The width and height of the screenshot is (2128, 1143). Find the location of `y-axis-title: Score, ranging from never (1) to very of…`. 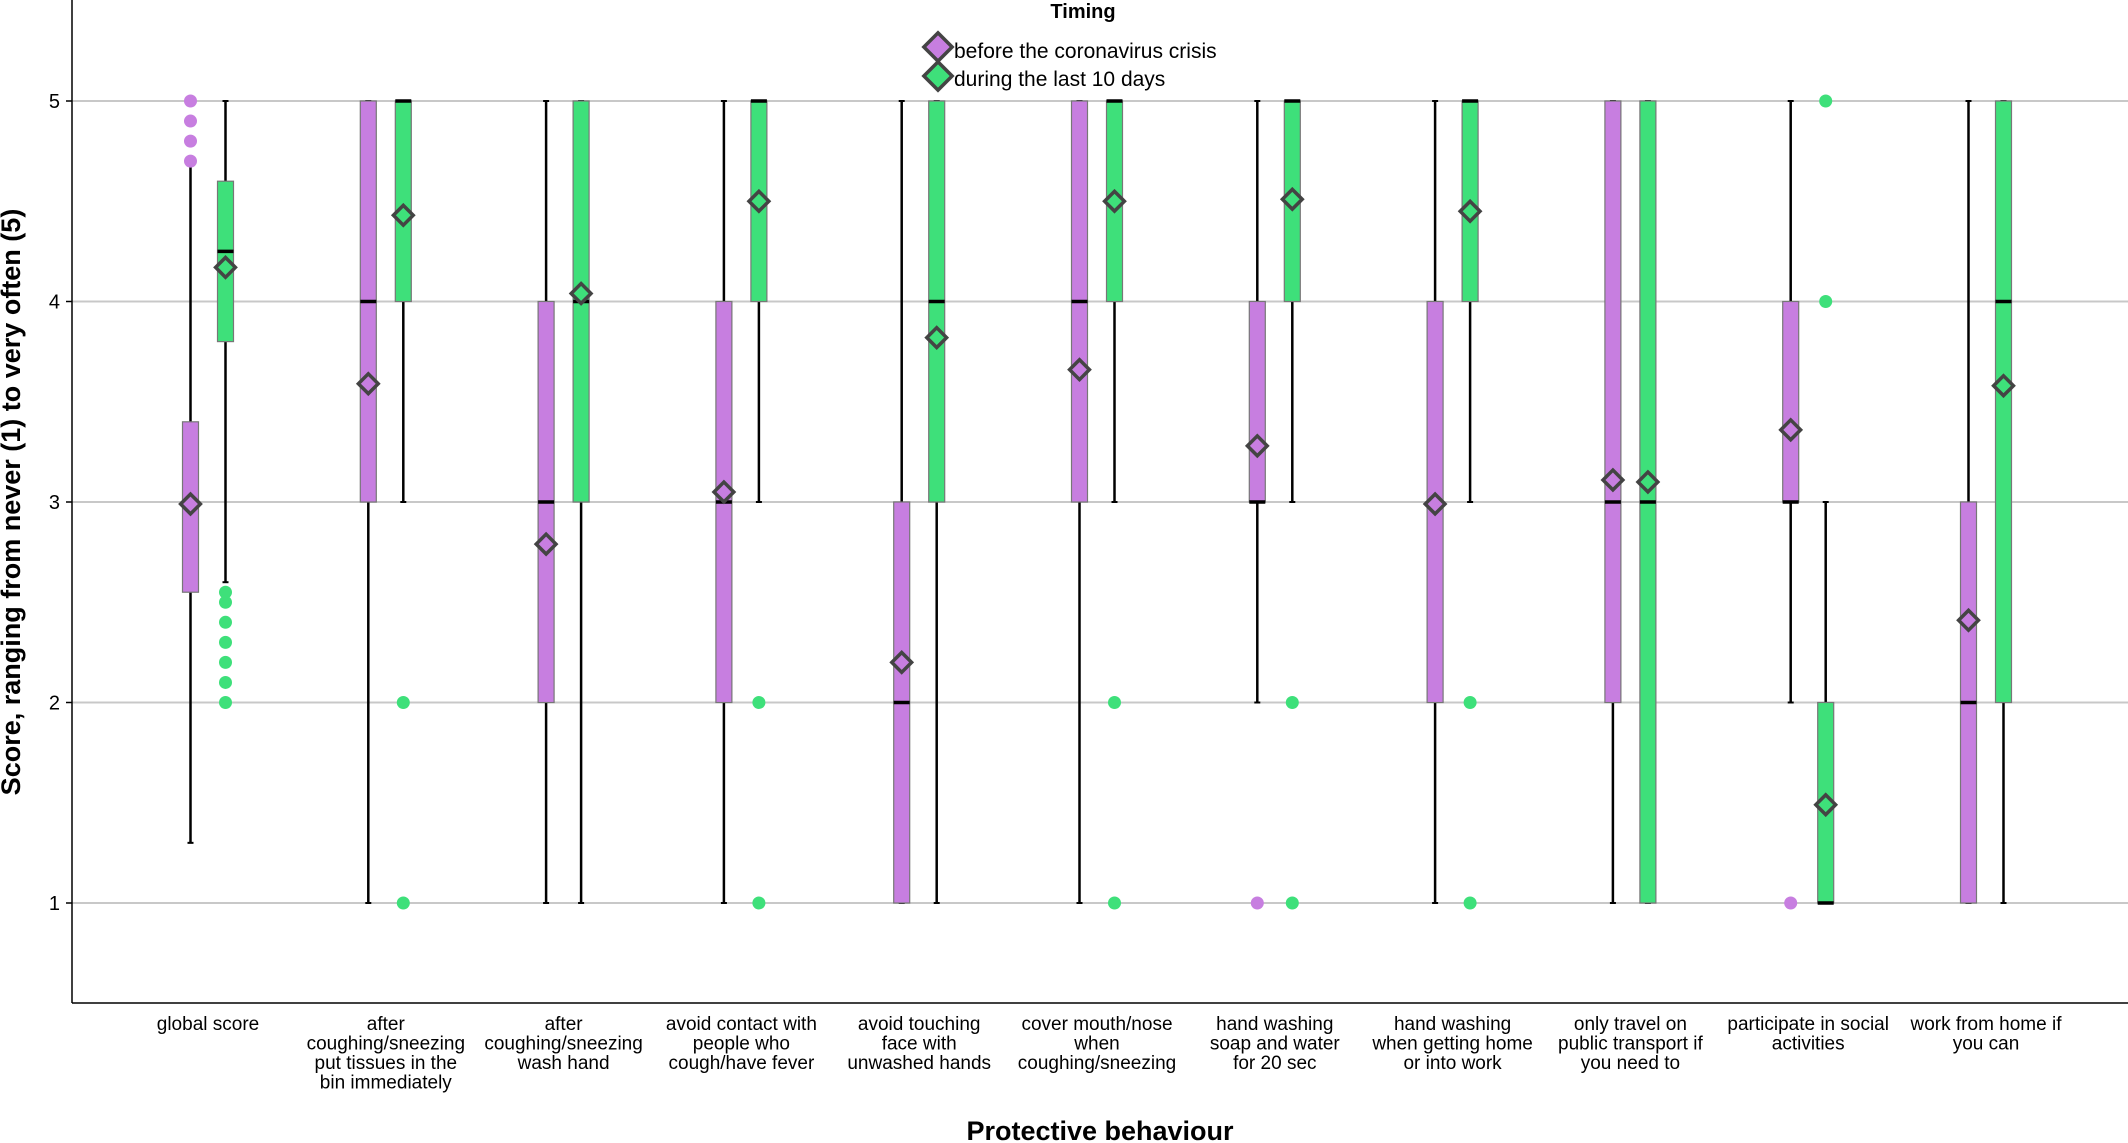

y-axis-title: Score, ranging from never (1) to very of… is located at coordinates (13, 502).